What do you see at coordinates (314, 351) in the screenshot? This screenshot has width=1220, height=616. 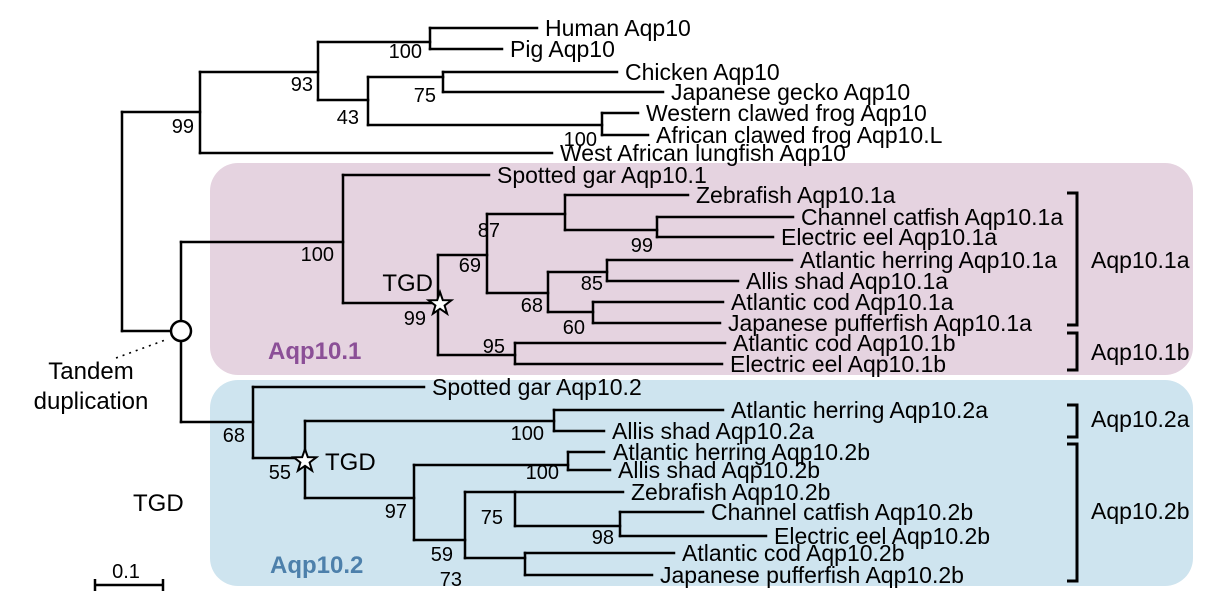 I see `clade-label-aqp10-1: Aqp10.1` at bounding box center [314, 351].